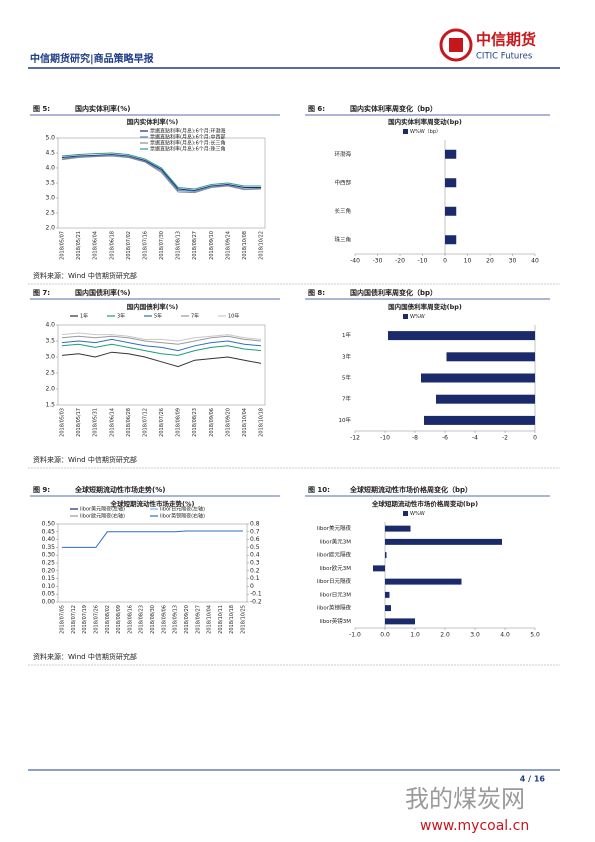 The image size is (595, 842). What do you see at coordinates (245, 245) in the screenshot?
I see `x-tick-label: 2018/10/08` at bounding box center [245, 245].